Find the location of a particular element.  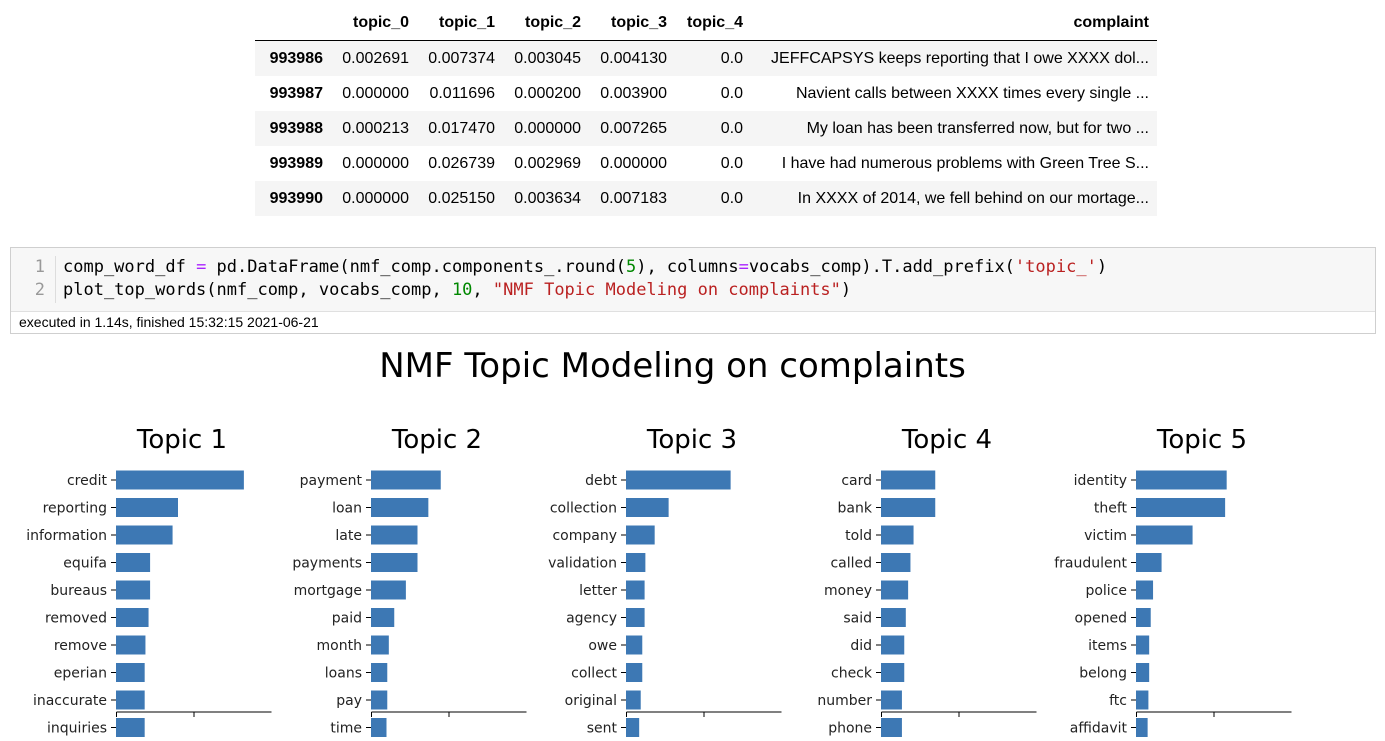

y-tick-label: told is located at coordinates (858, 536).